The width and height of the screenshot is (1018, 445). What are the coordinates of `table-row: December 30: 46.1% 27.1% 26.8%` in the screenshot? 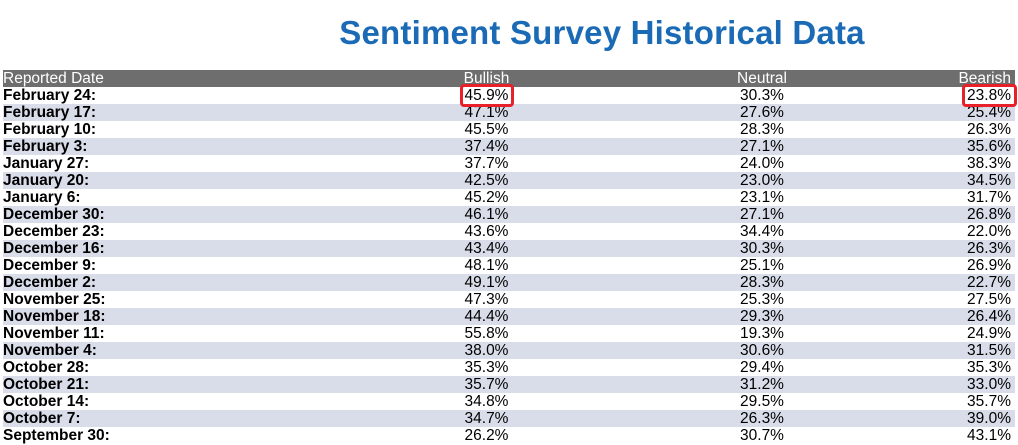 It's located at (509, 214).